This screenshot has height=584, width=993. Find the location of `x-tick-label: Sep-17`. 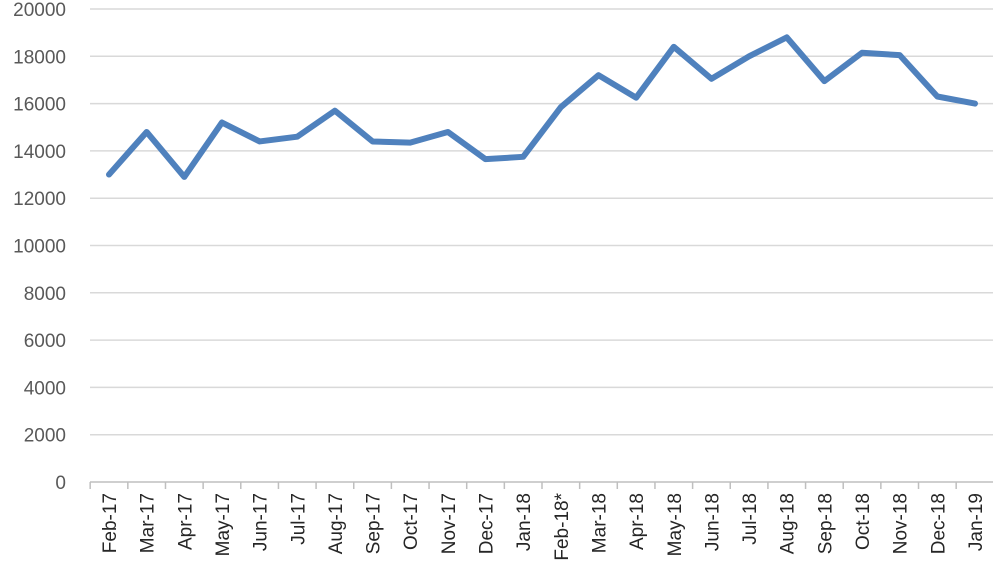

x-tick-label: Sep-17 is located at coordinates (374, 523).